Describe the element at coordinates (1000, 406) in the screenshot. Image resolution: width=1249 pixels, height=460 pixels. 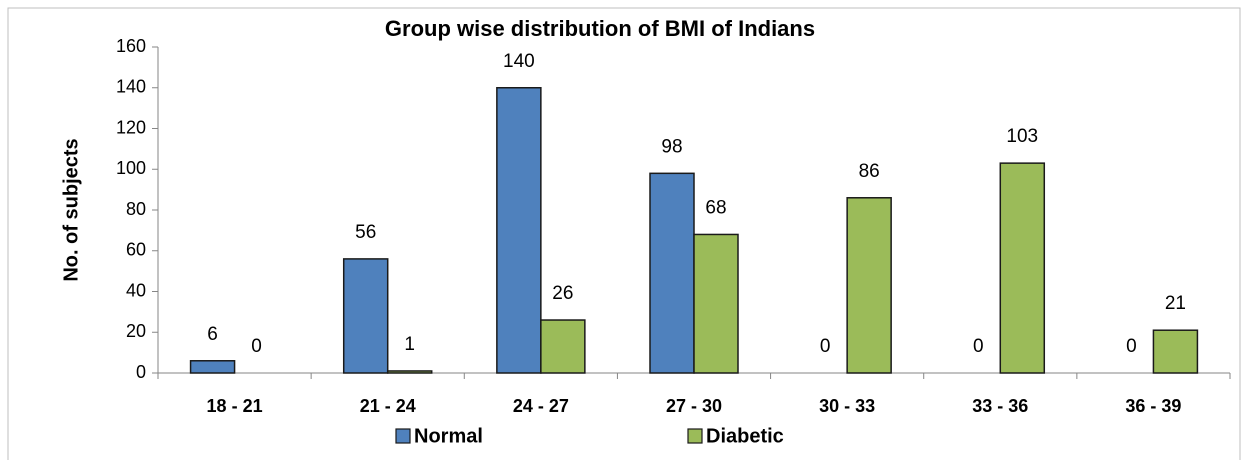
I see `x-tick-label: 33 - 36` at that location.